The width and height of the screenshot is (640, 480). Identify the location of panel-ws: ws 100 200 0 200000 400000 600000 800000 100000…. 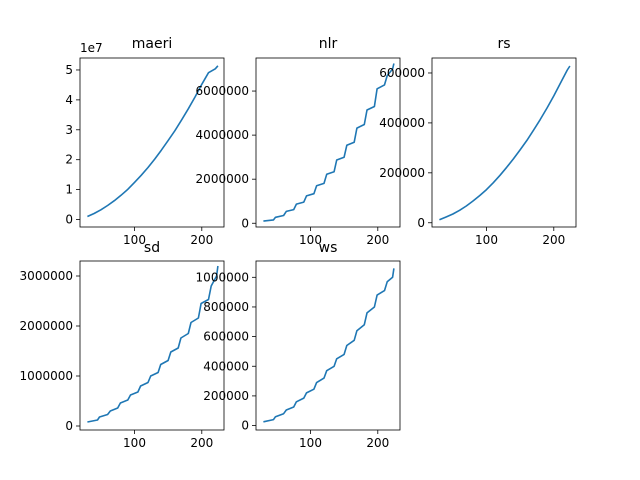
(298, 345).